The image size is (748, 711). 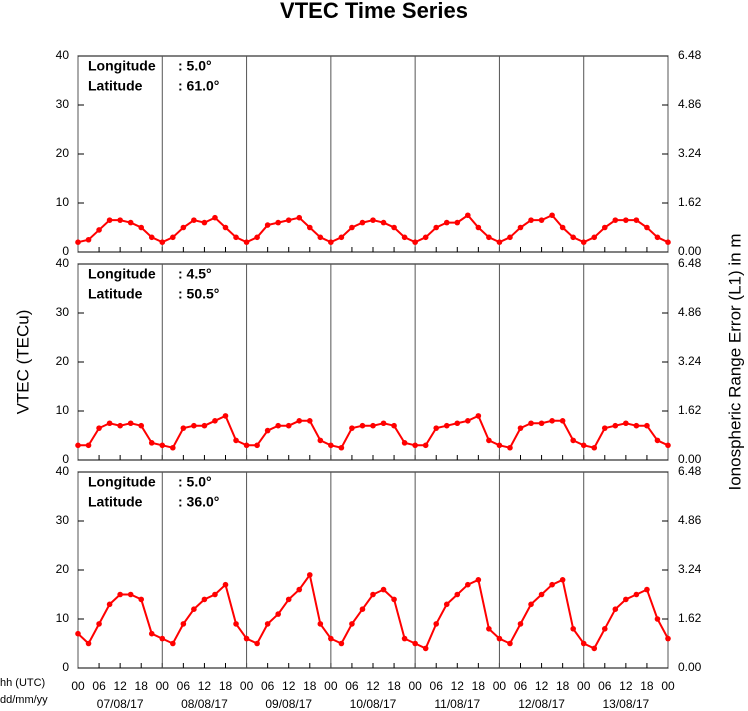 I want to click on series-line, so click(x=373, y=611).